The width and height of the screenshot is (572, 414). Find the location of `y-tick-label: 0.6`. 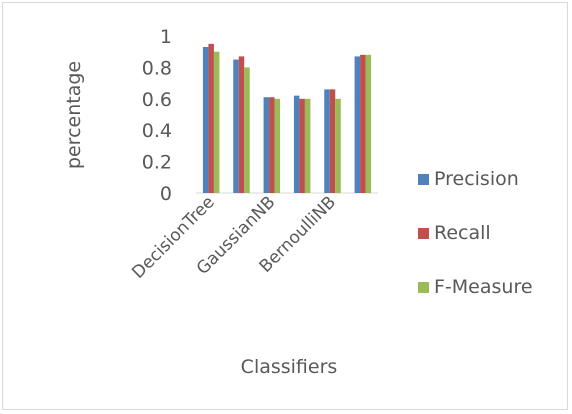

y-tick-label: 0.6 is located at coordinates (157, 100).